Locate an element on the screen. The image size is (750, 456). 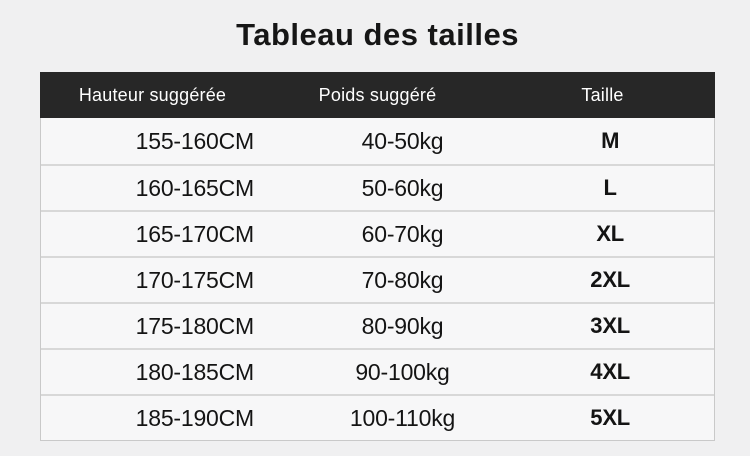
size-cell: 3XL is located at coordinates (610, 325).